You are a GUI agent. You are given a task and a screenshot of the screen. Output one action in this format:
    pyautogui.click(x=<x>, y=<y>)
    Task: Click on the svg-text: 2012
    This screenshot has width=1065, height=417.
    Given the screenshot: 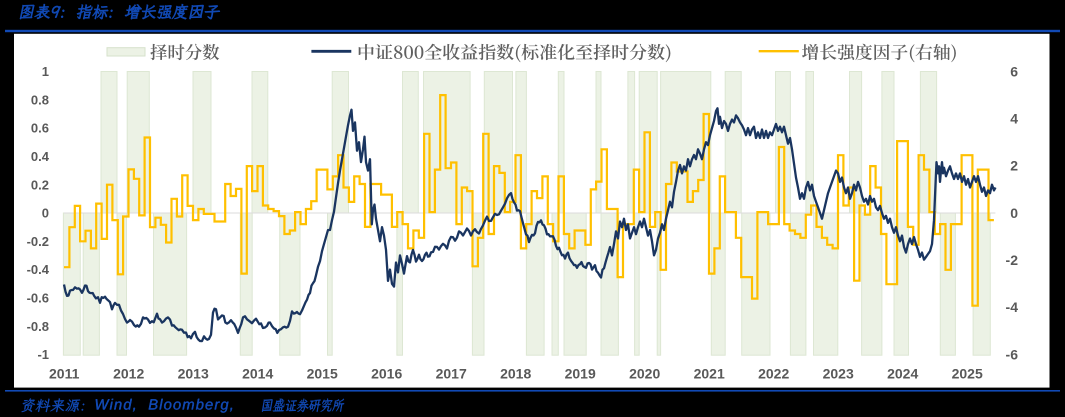 What is the action you would take?
    pyautogui.click(x=128, y=374)
    